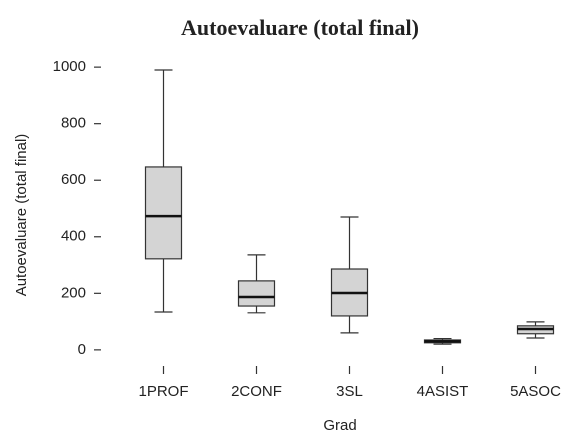 This screenshot has height=436, width=571. Describe the element at coordinates (163, 391) in the screenshot. I see `x-tick-label: 1PROF` at that location.